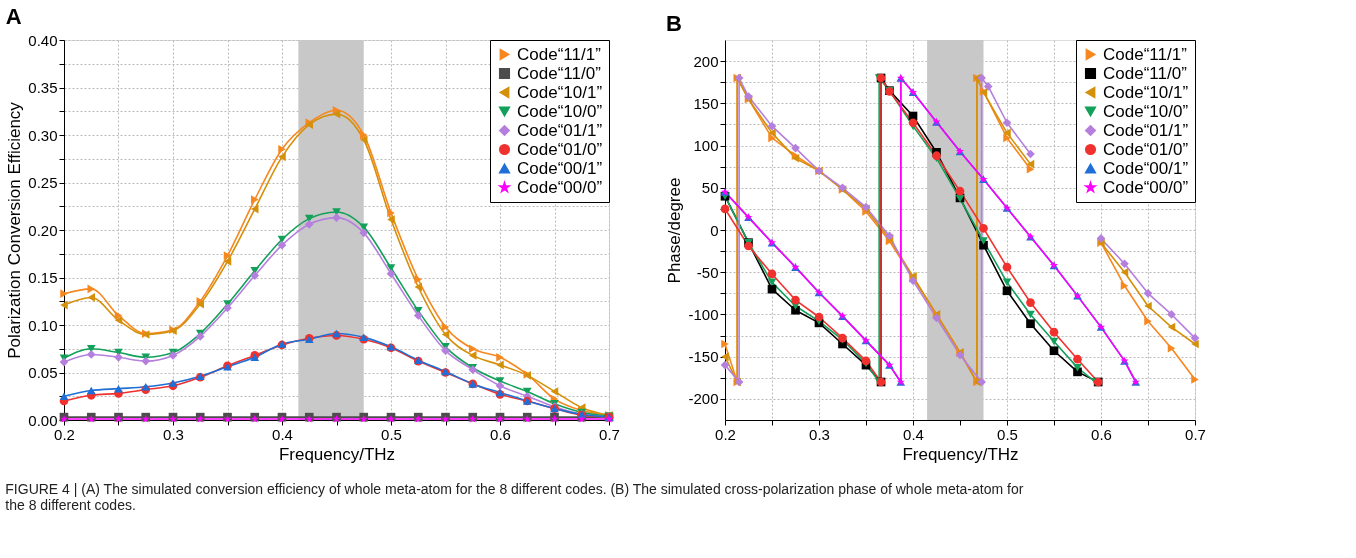  Describe the element at coordinates (43, 372) in the screenshot. I see `y-tick-label: 0.05` at that location.